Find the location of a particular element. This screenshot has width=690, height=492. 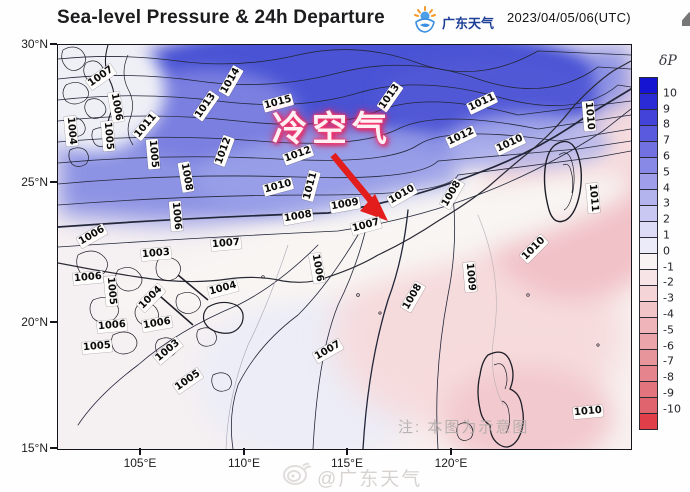

datetime-label: 2023/04/05/06(UTC) is located at coordinates (569, 17).